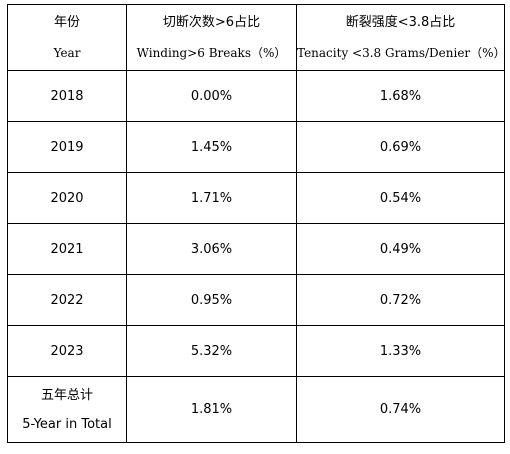 The image size is (510, 454). What do you see at coordinates (401, 52) in the screenshot?
I see `header-tenacity-en: Tenacity <3.8 Grams/Denier（%）` at bounding box center [401, 52].